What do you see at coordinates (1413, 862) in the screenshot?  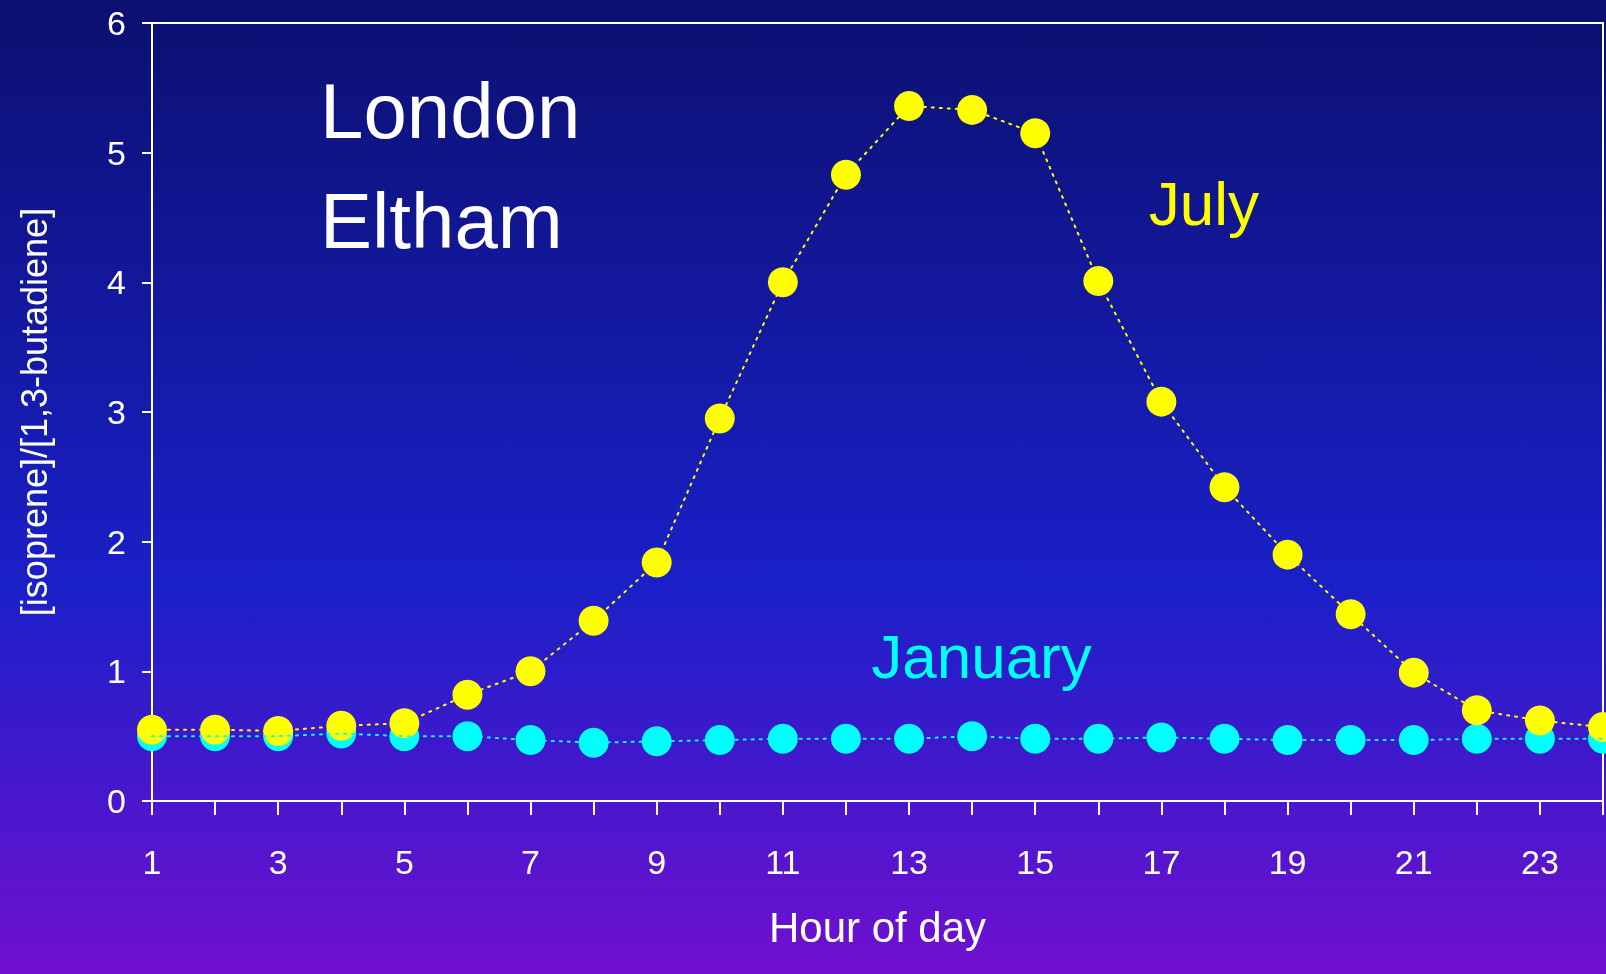 I see `x-tick-label: 21` at bounding box center [1413, 862].